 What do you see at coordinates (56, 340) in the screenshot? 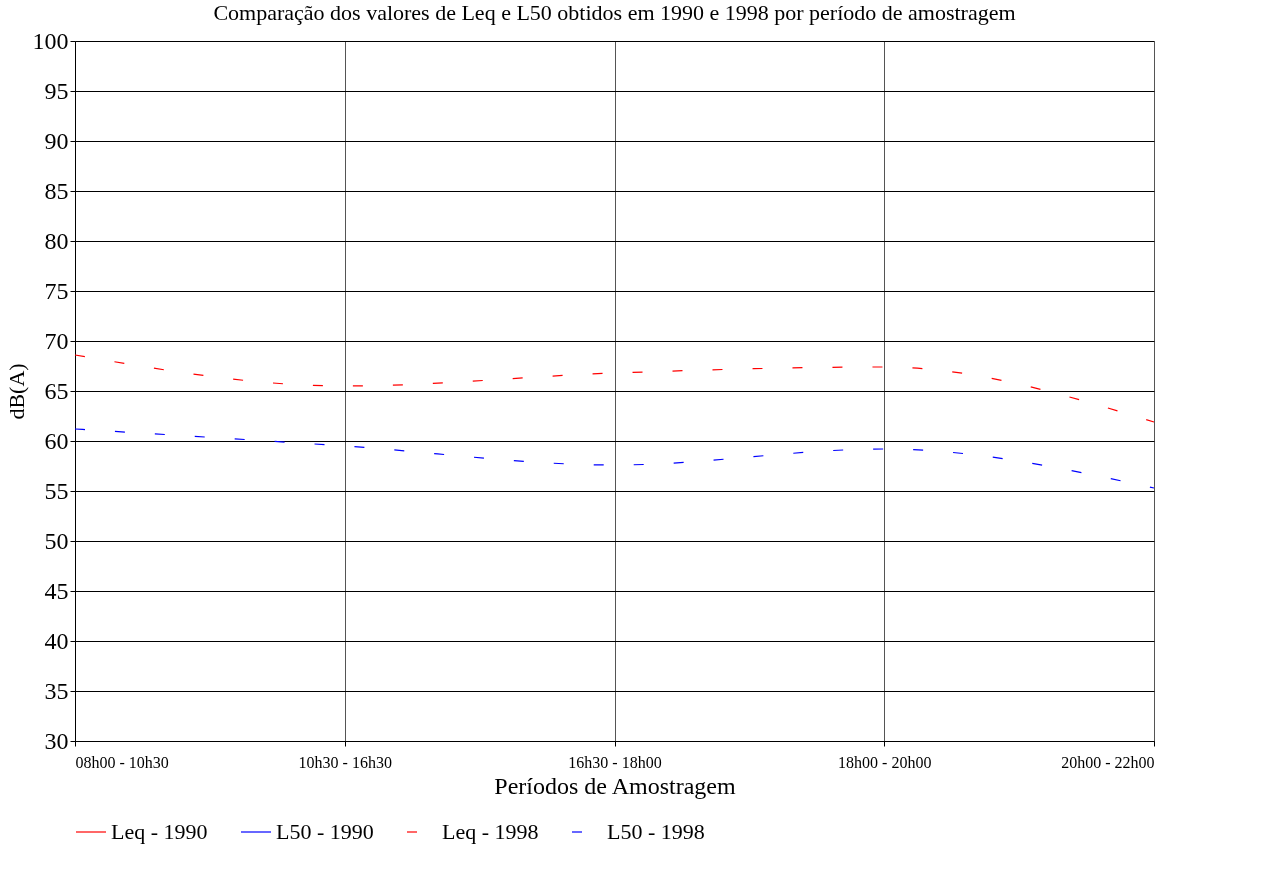
I see `y-tick-label: 70` at bounding box center [56, 340].